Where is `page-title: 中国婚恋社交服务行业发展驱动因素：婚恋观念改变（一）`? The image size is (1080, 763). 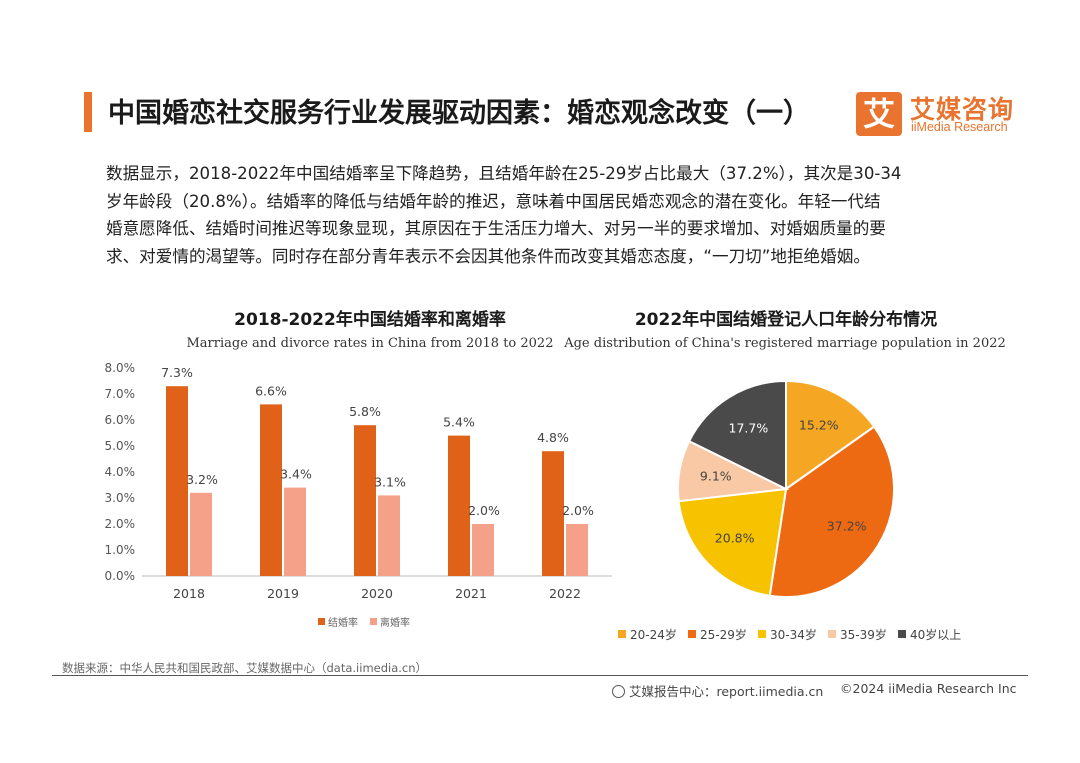 page-title: 中国婚恋社交服务行业发展驱动因素：婚恋观念改变（一） is located at coordinates (459, 113).